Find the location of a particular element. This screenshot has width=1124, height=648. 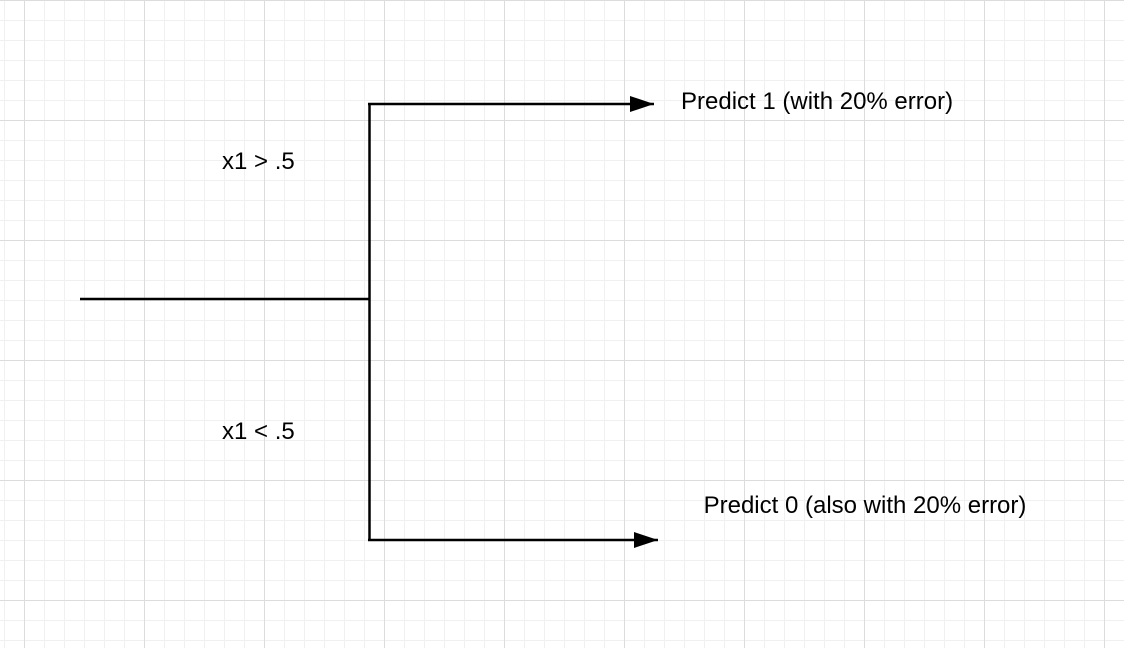

leaf-label-predict-0: Predict 0 (also with 20% error) is located at coordinates (865, 505).